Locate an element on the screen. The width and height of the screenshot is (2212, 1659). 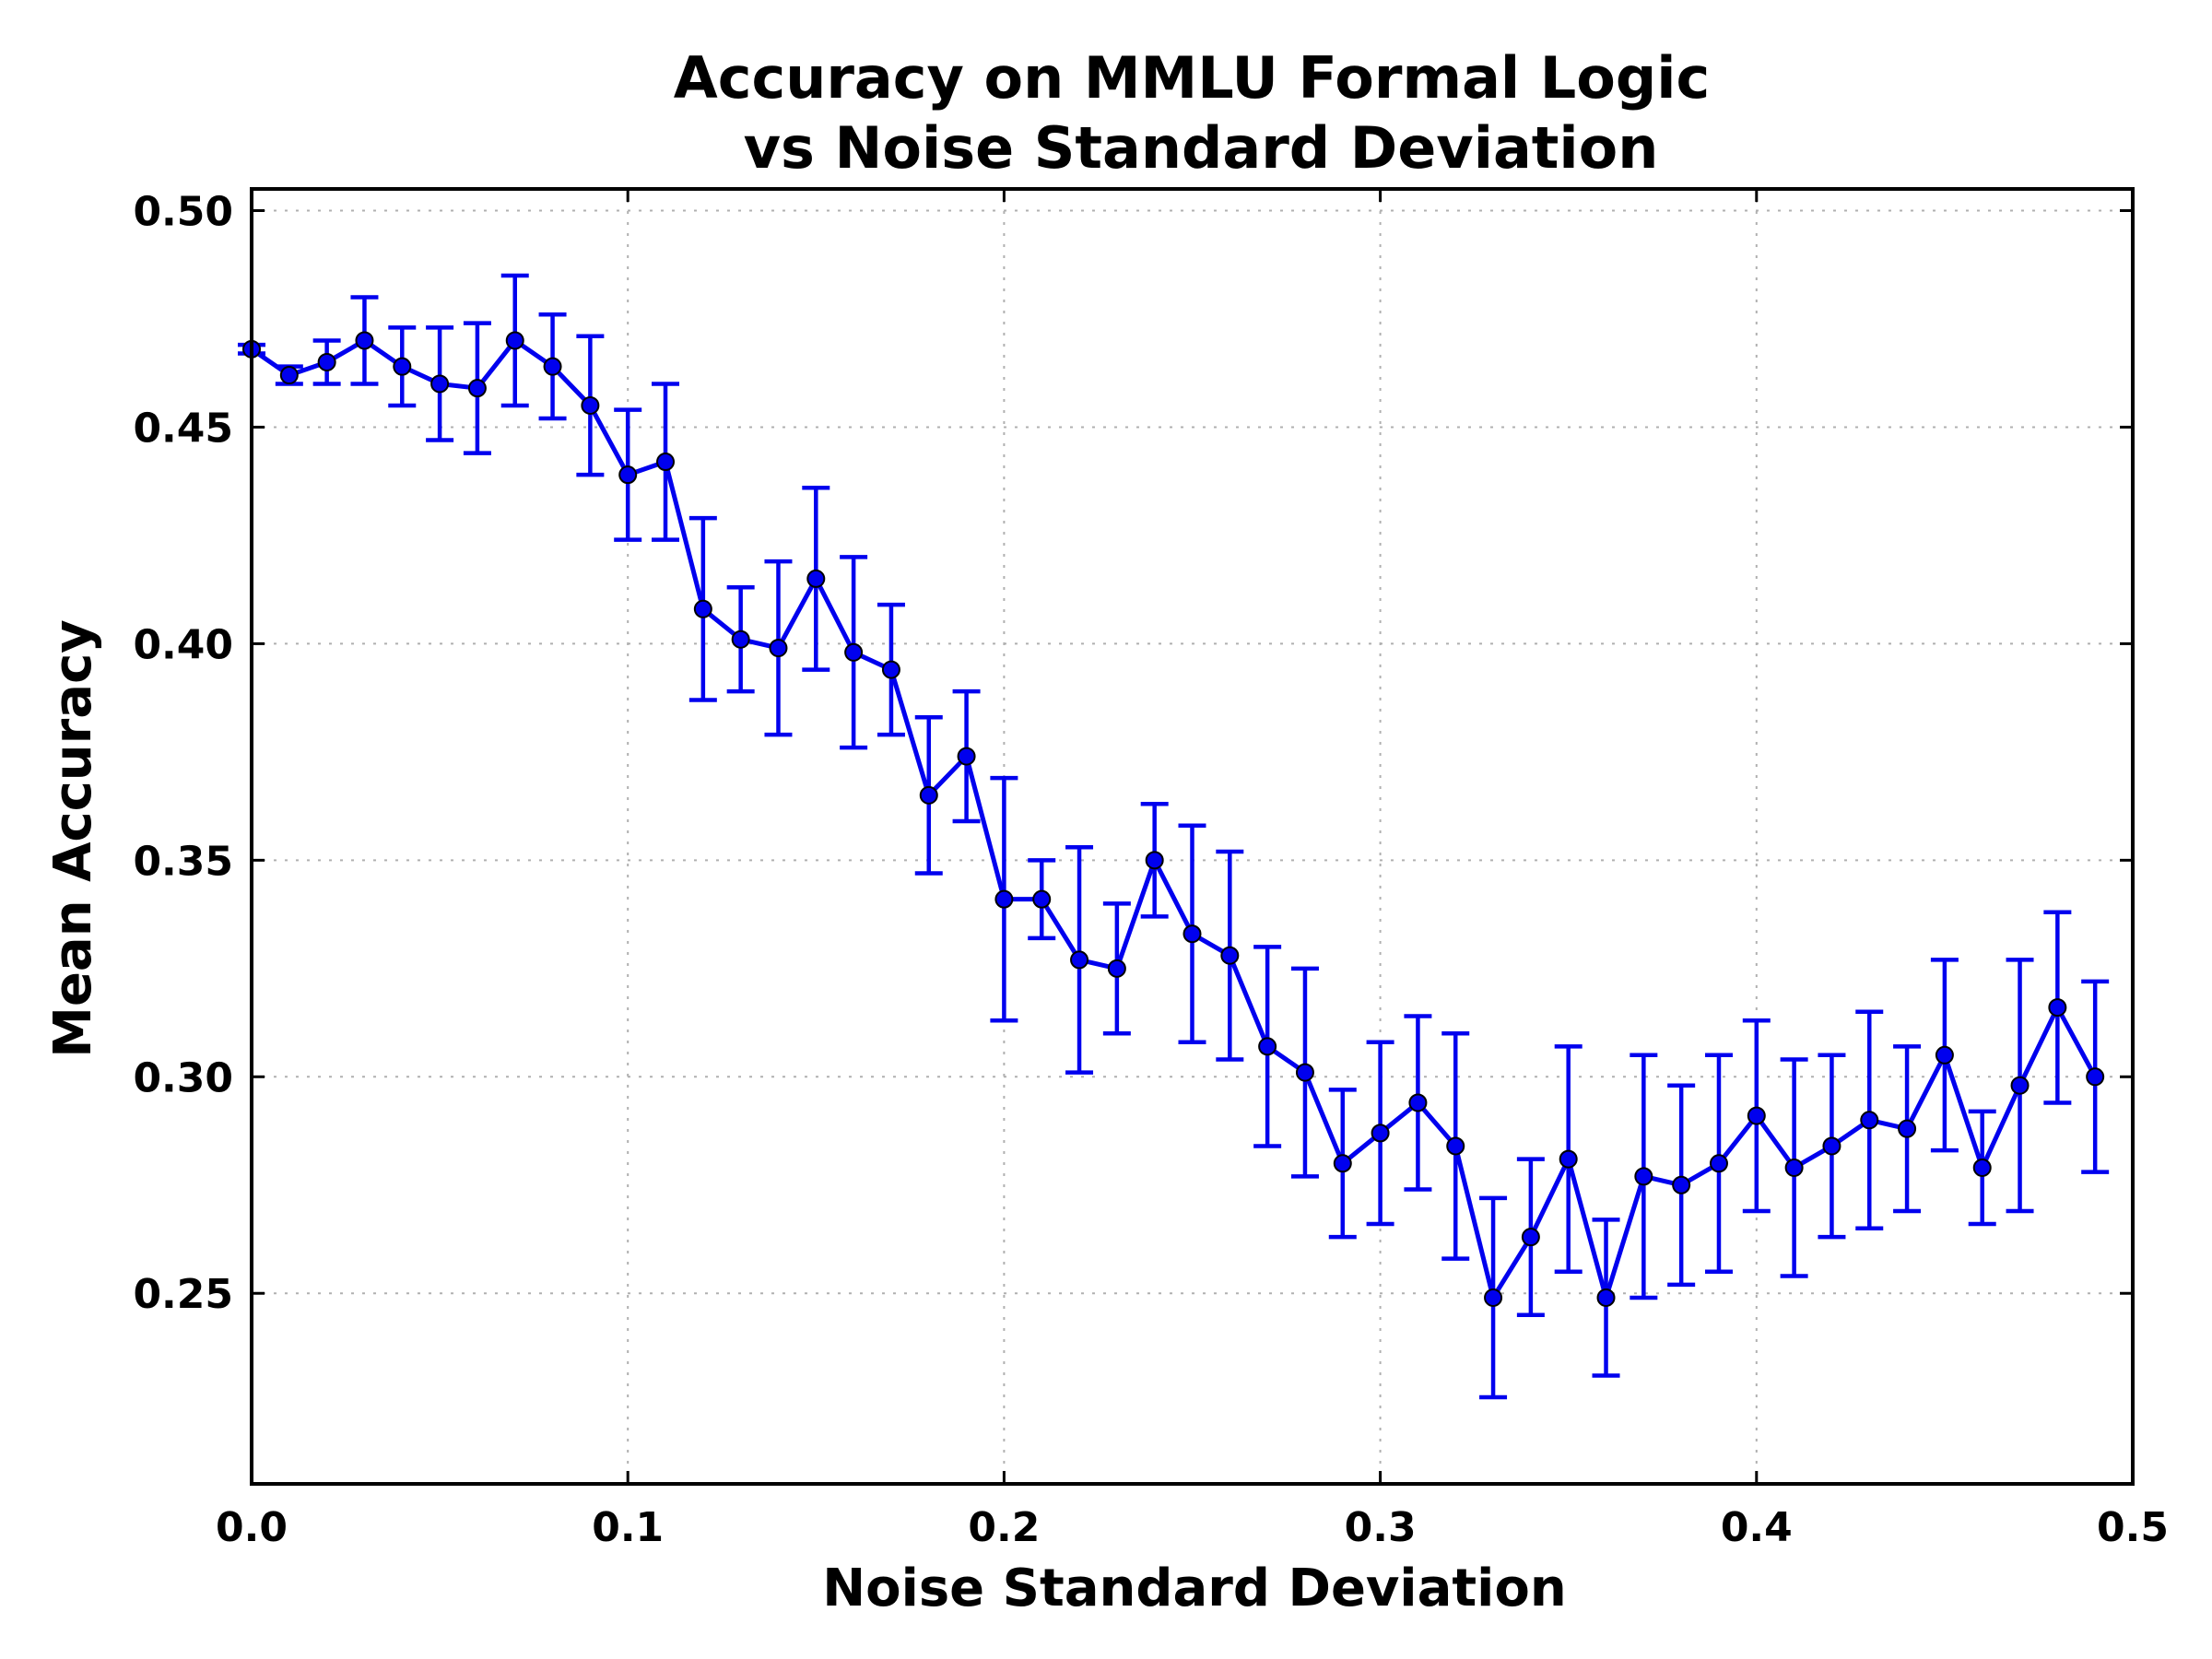
x-tick-label: 0.0 is located at coordinates (252, 1527).